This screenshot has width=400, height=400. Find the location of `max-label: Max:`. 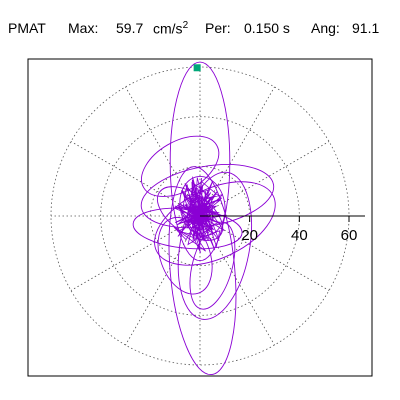

max-label: Max: is located at coordinates (83, 28).